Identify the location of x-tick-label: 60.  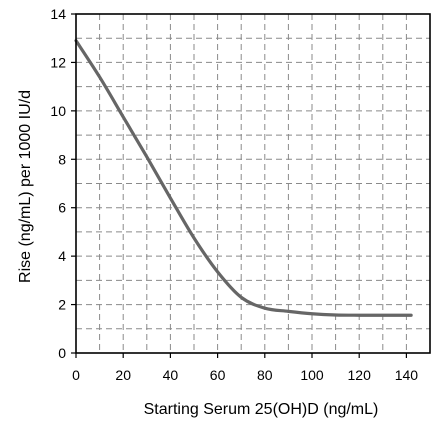
(218, 375).